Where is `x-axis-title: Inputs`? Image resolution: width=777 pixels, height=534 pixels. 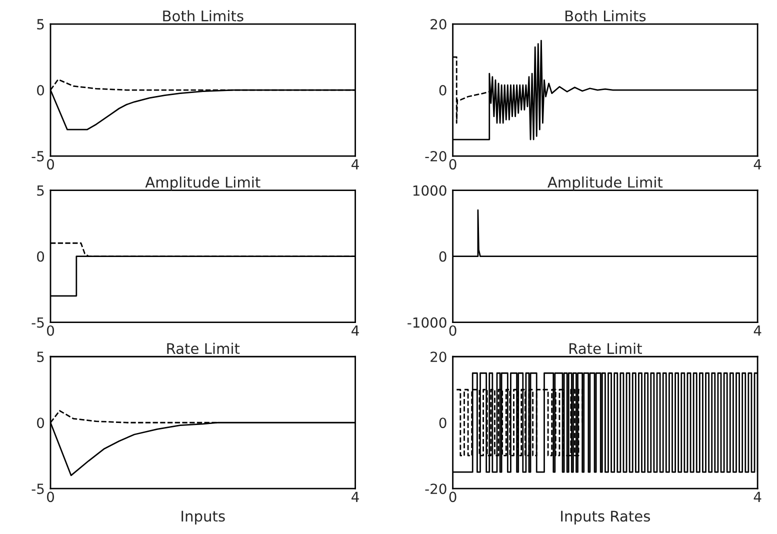
x-axis-title: Inputs is located at coordinates (203, 517).